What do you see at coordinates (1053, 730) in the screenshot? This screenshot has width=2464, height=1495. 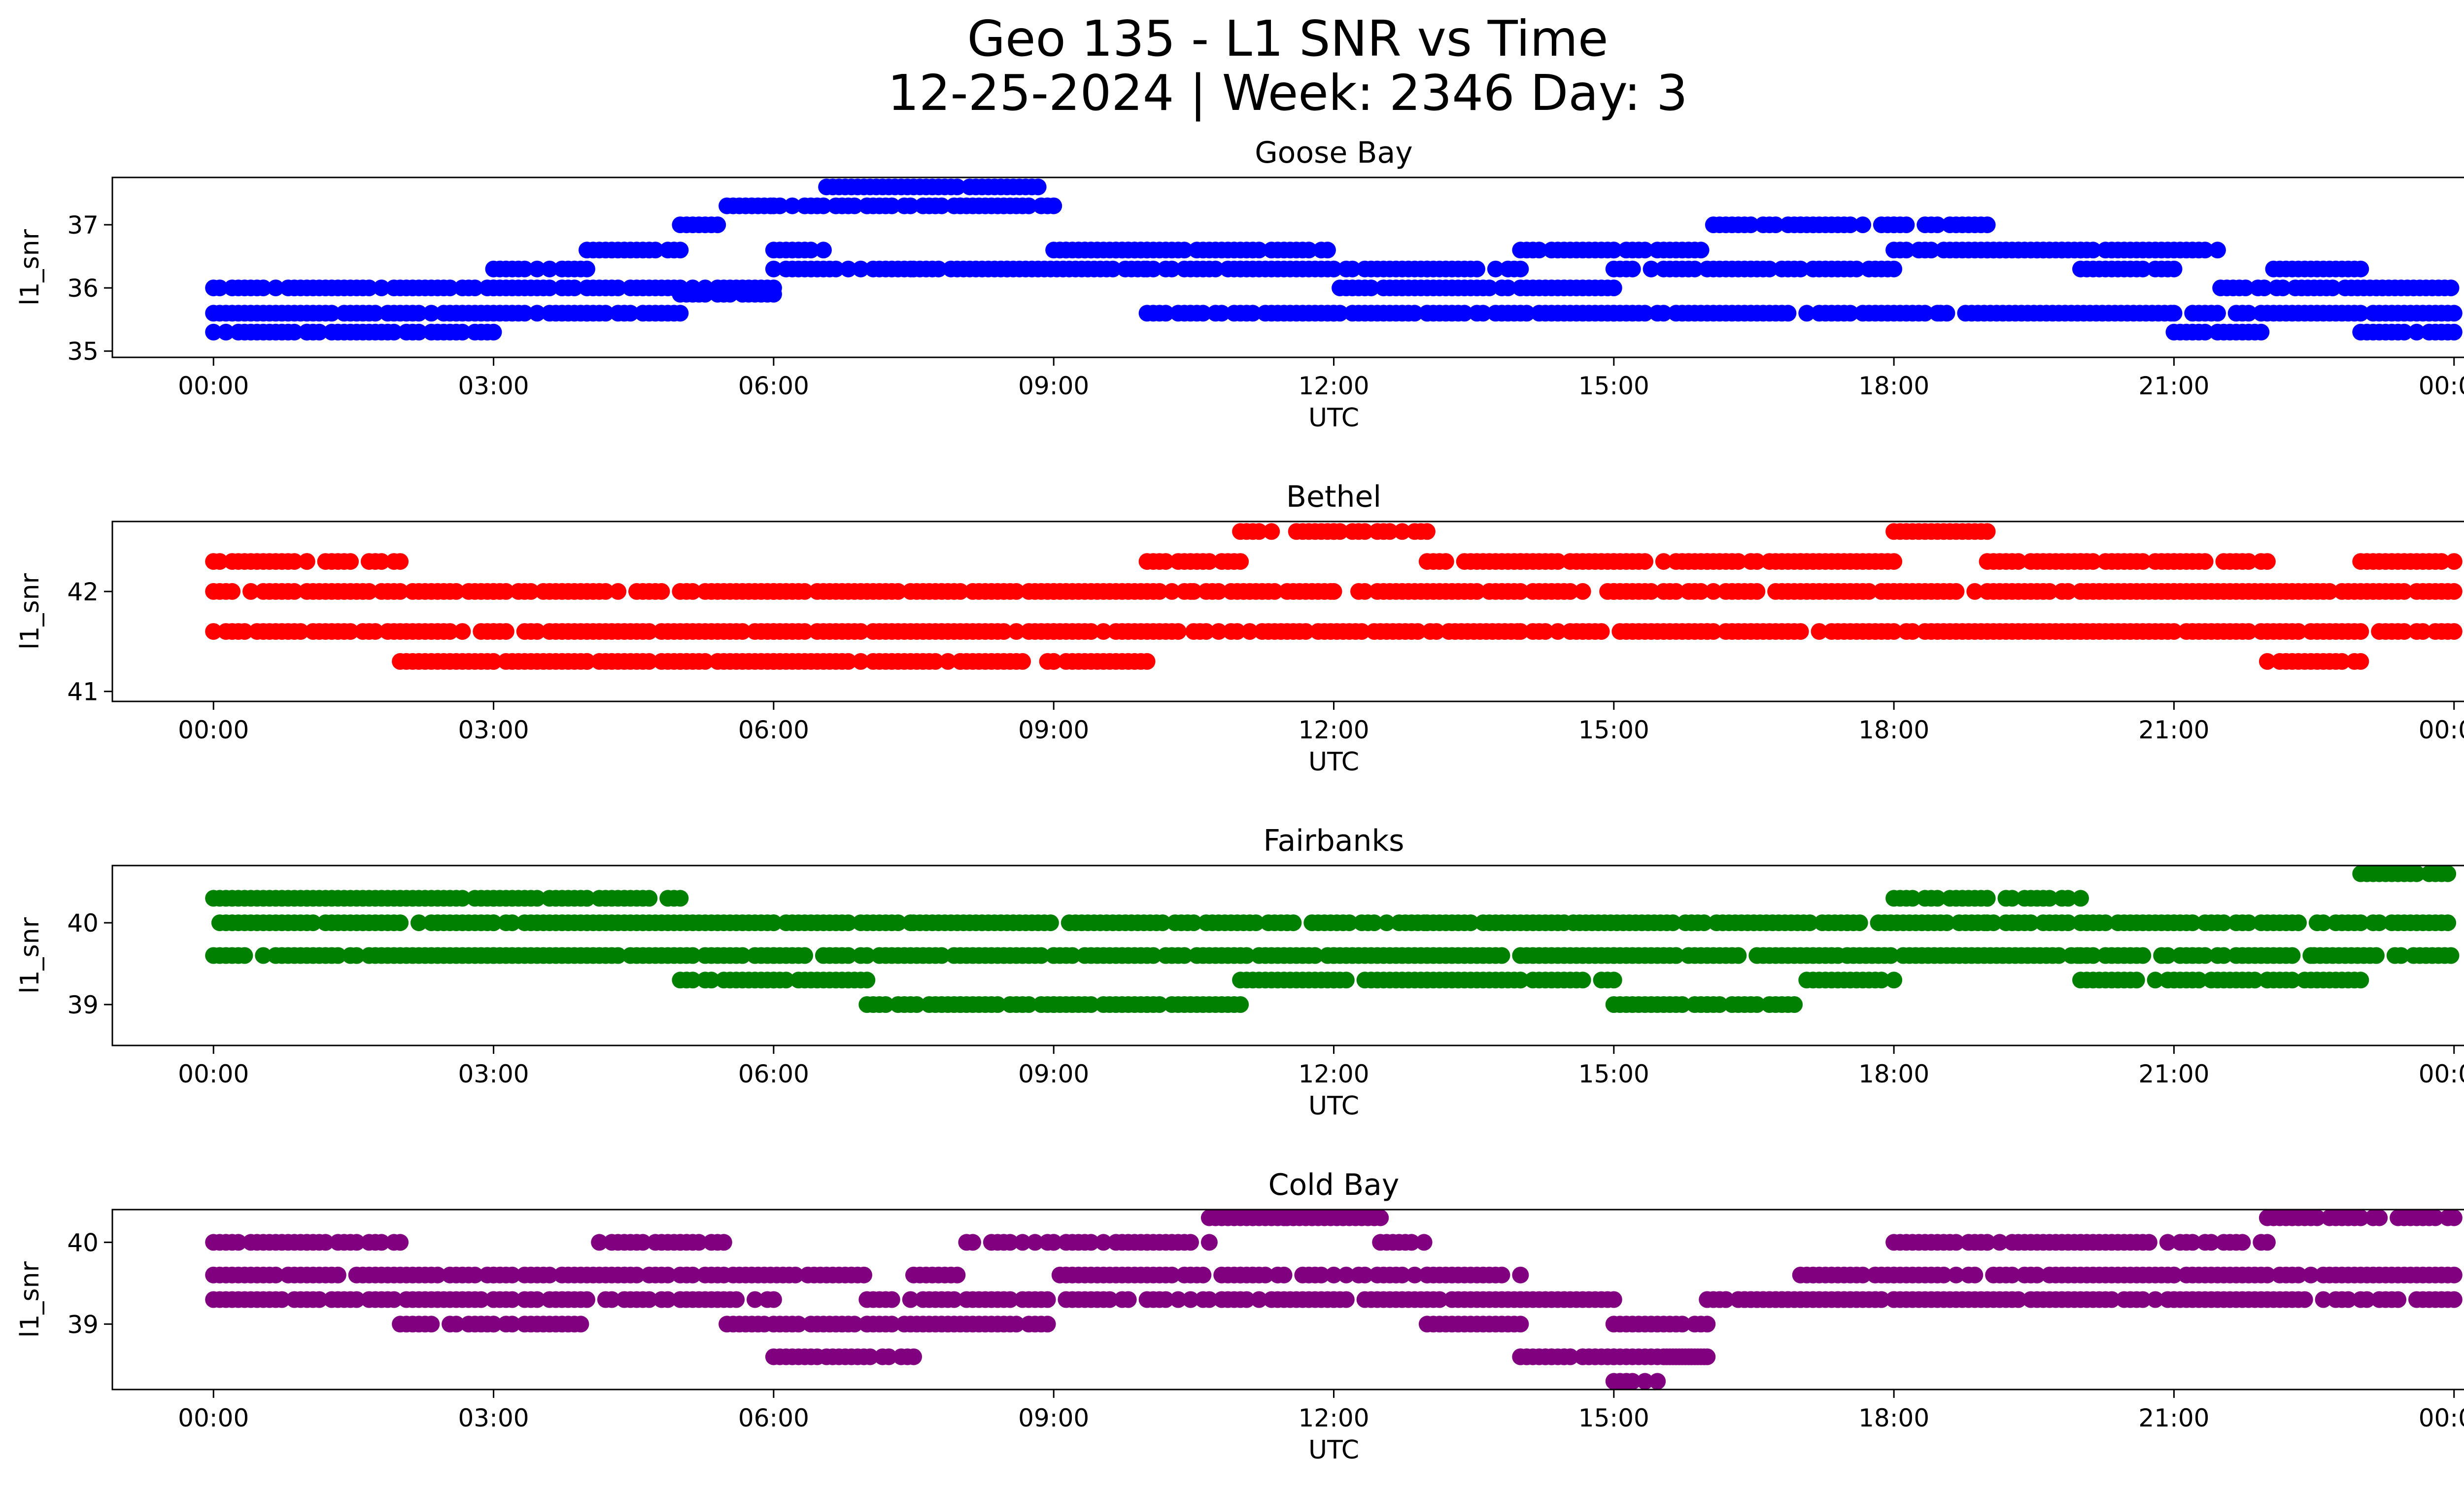 I see `x-tick-label: 09:00` at bounding box center [1053, 730].